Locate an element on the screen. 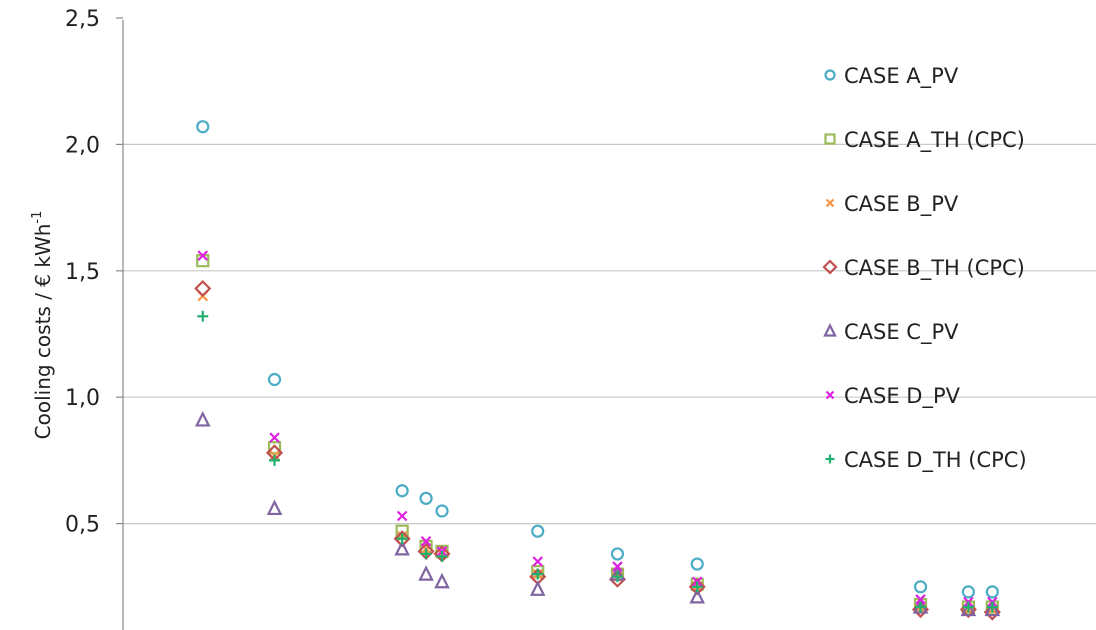 Image resolution: width=1096 pixels, height=630 pixels. legend-item: CASE D_TH (CPC) is located at coordinates (926, 460).